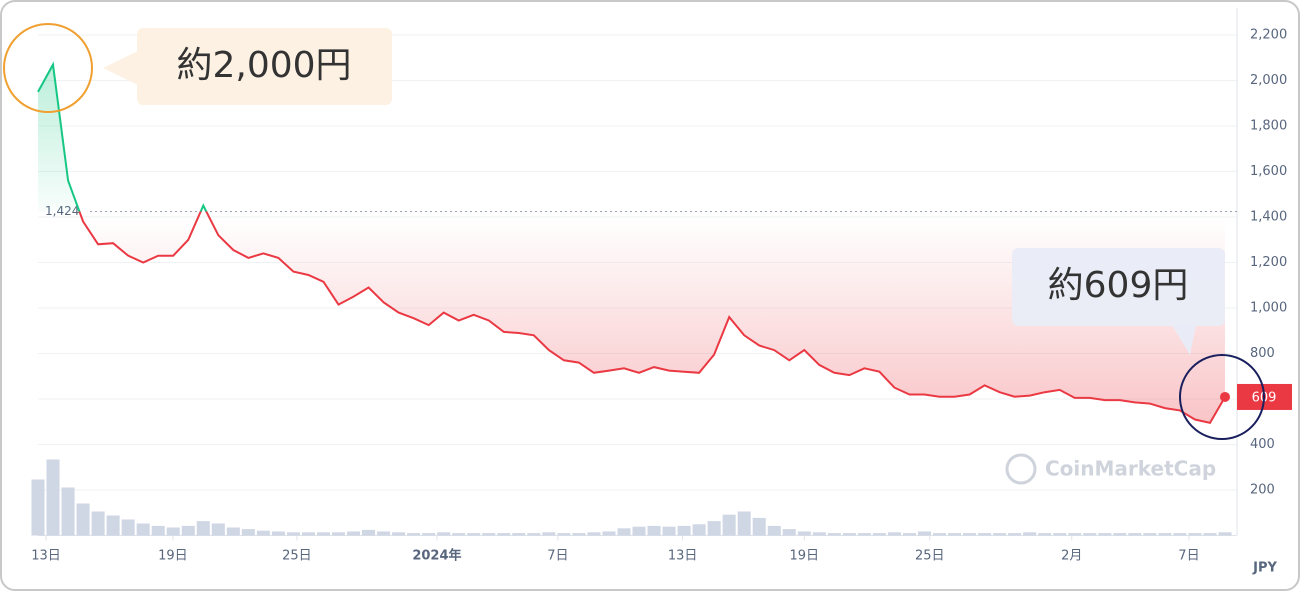  I want to click on y-tick-label: 800, so click(1262, 353).